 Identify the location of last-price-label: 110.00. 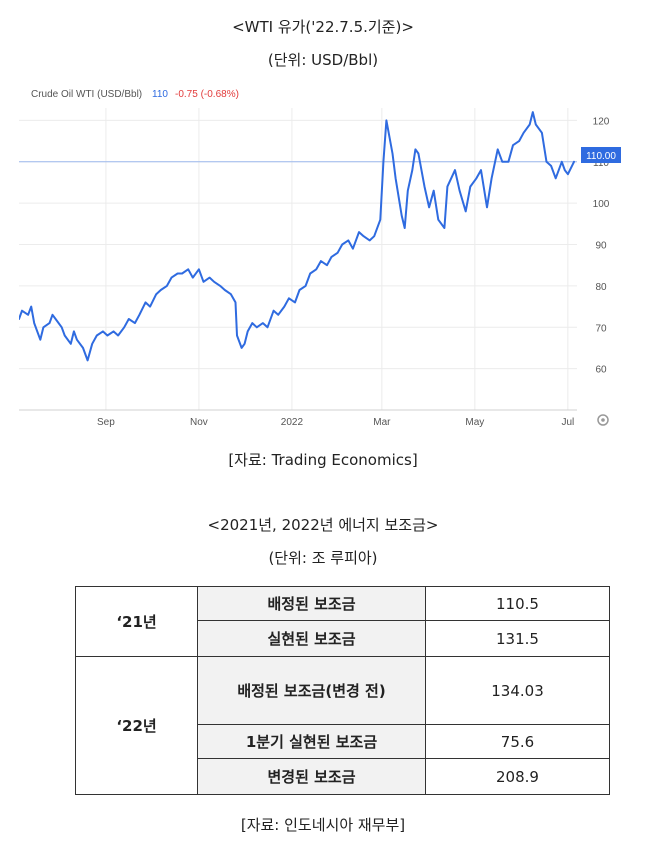
(601, 156).